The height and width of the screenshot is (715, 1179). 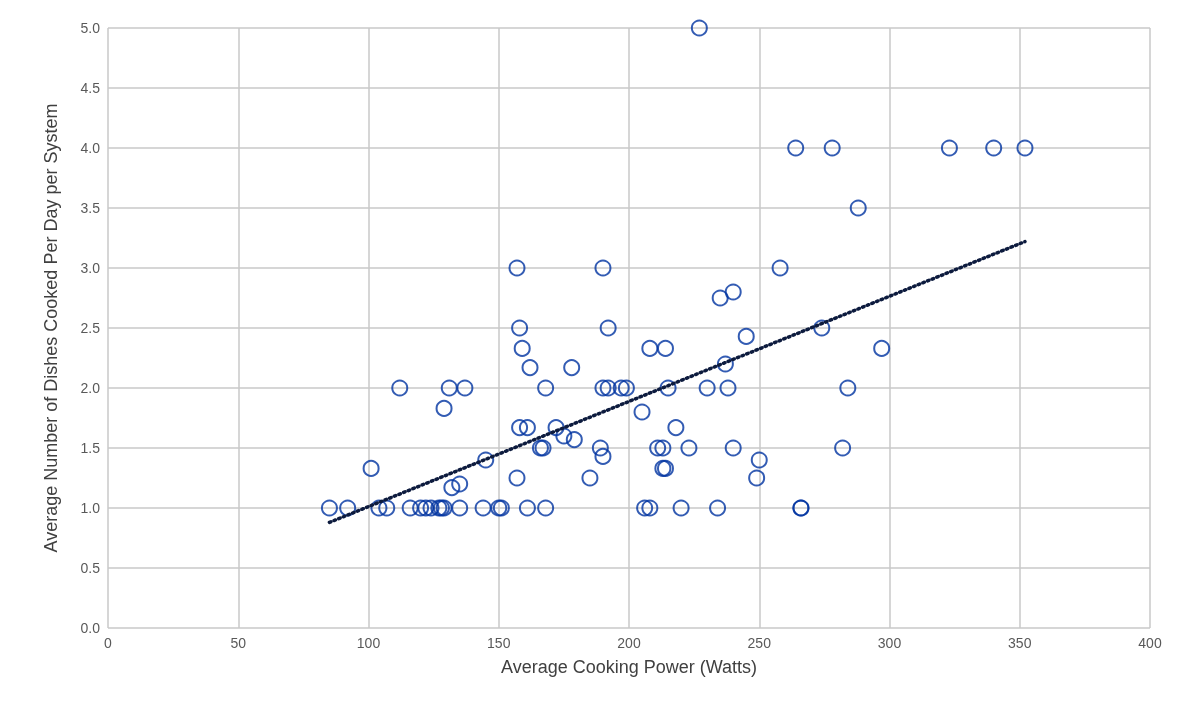 What do you see at coordinates (108, 643) in the screenshot?
I see `x-tick-label: 0` at bounding box center [108, 643].